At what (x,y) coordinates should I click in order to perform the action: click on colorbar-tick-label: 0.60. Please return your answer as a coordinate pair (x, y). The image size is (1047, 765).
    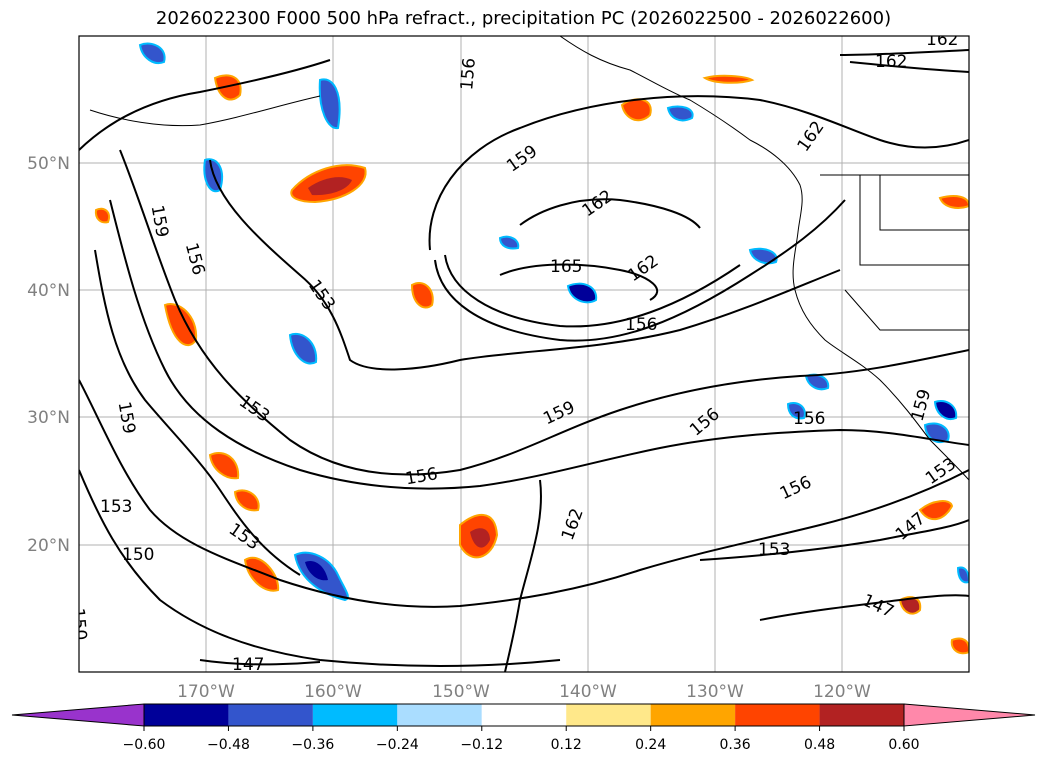
    Looking at the image, I should click on (903, 745).